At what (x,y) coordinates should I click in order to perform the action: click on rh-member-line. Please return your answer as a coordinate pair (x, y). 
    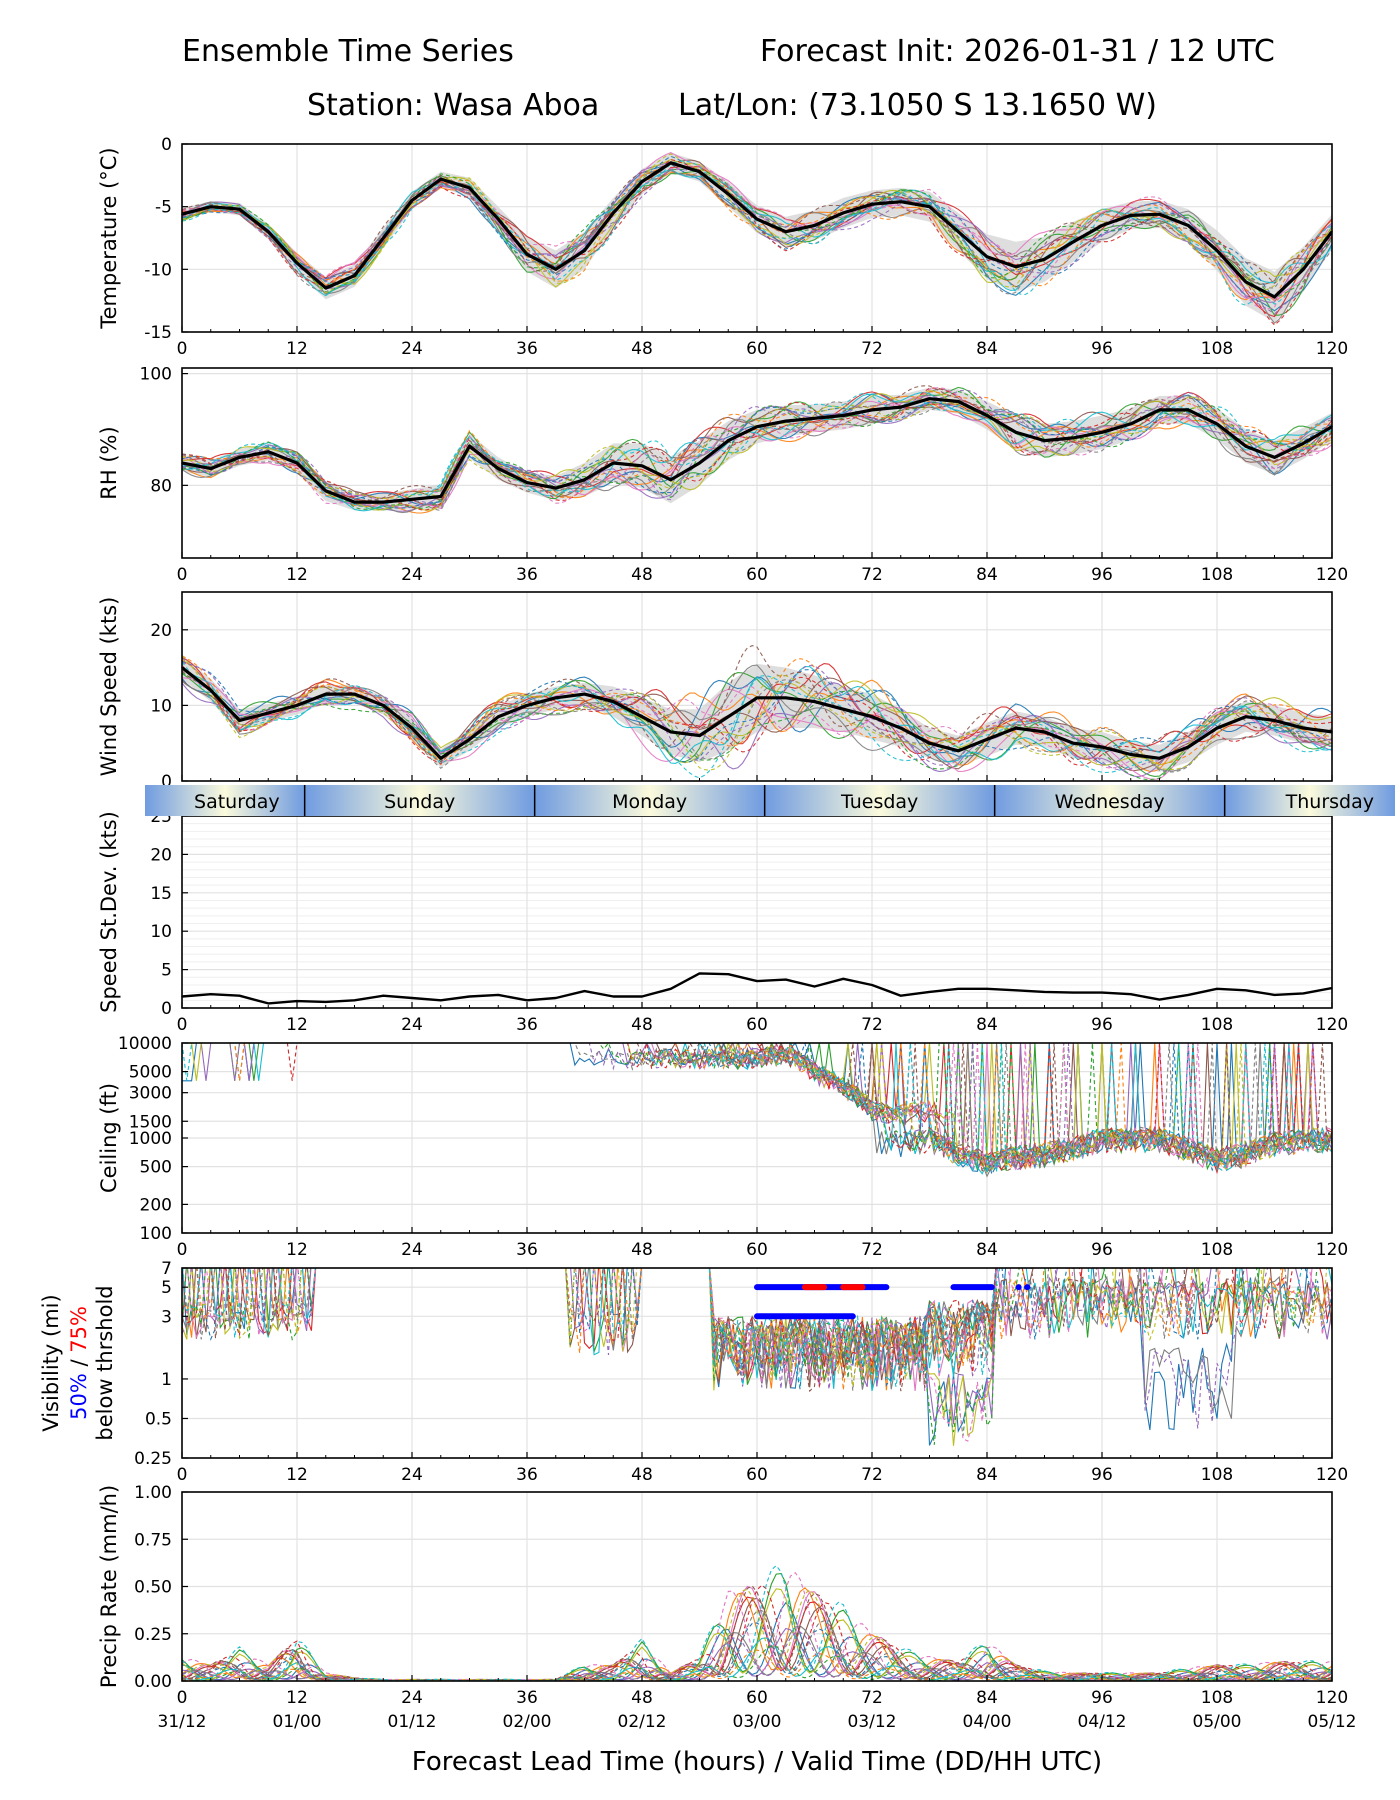
    Looking at the image, I should click on (757, 449).